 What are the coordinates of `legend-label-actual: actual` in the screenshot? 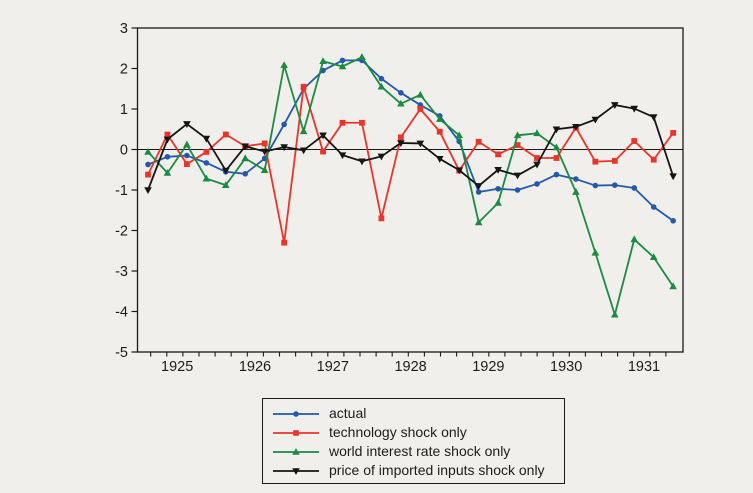 It's located at (348, 413).